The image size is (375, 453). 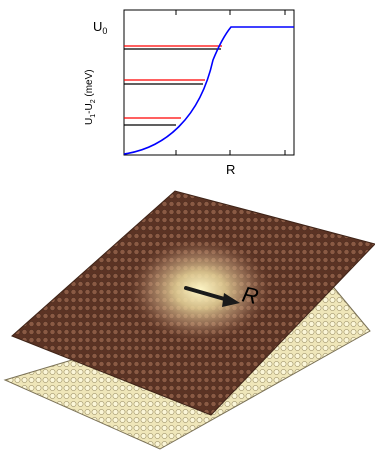 What do you see at coordinates (250, 295) in the screenshot?
I see `vector-label: R` at bounding box center [250, 295].